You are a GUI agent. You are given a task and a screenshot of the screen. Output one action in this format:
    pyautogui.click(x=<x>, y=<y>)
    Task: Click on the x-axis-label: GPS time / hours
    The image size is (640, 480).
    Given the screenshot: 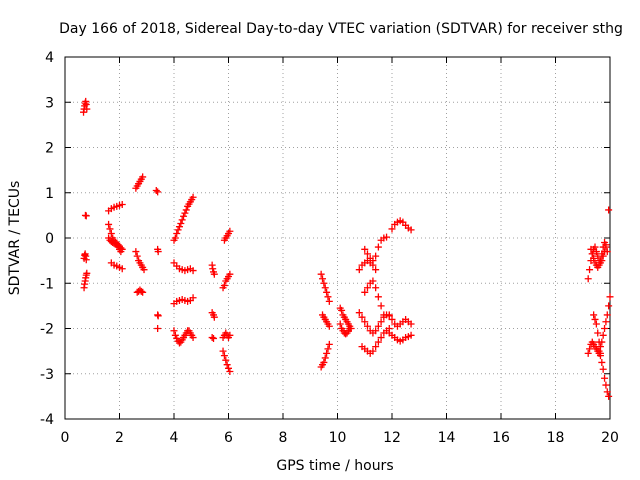 What is the action you would take?
    pyautogui.click(x=334, y=466)
    